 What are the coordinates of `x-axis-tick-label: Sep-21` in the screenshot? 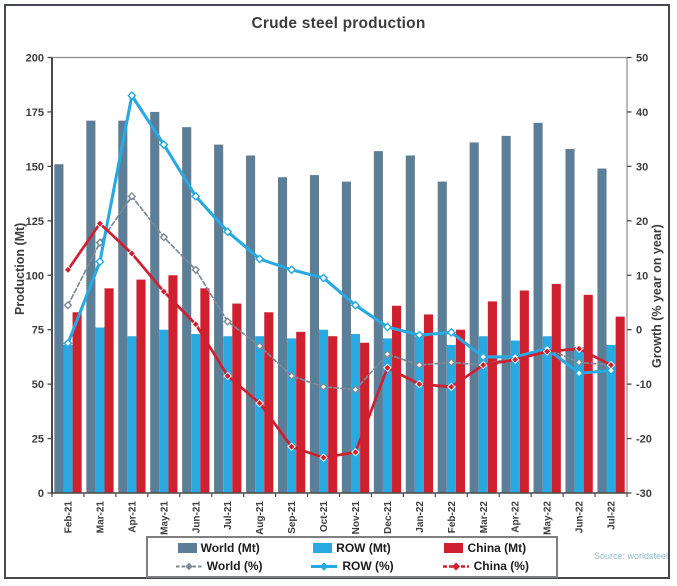 It's located at (292, 517).